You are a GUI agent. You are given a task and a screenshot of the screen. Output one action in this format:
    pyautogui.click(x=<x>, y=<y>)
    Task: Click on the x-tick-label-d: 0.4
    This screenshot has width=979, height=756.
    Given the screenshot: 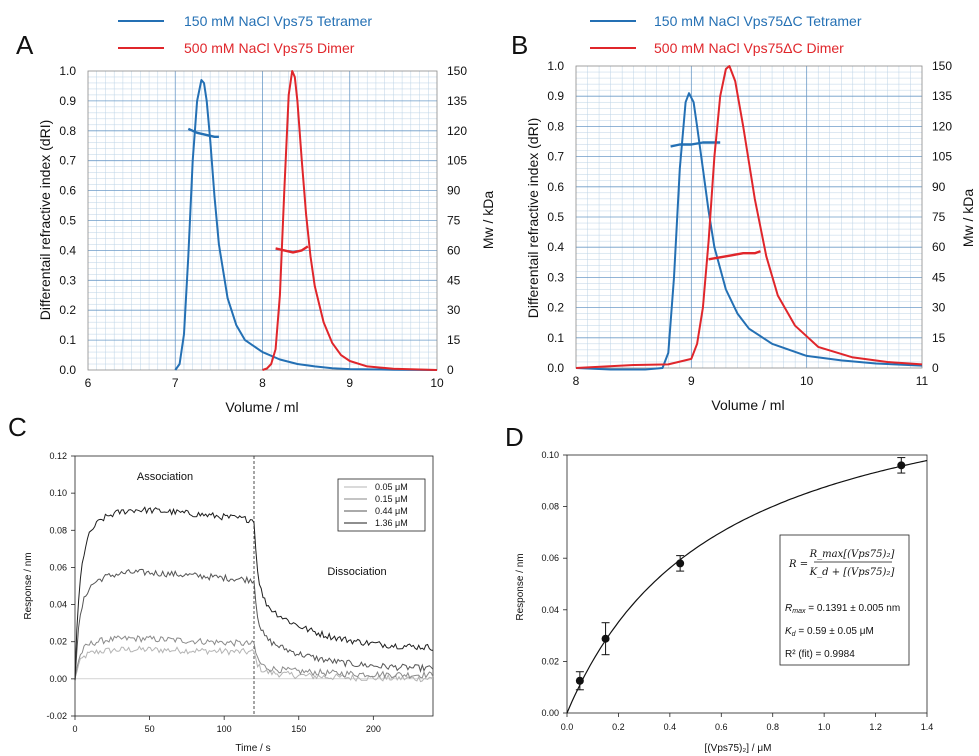 What is the action you would take?
    pyautogui.click(x=670, y=727)
    